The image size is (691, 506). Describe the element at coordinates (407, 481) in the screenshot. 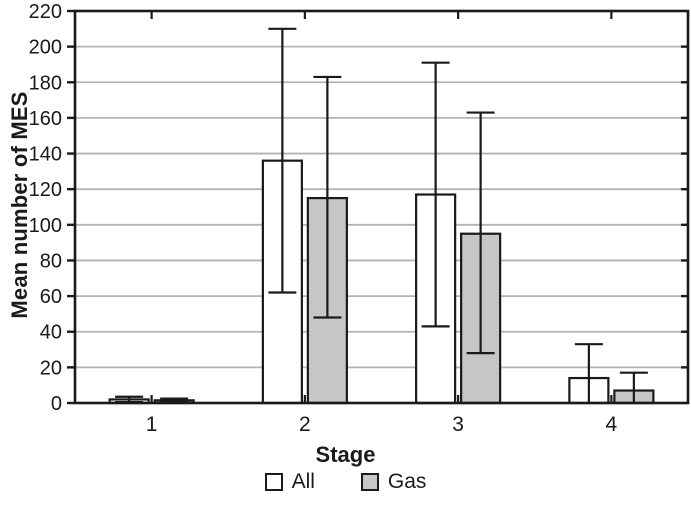

I see `legend-label-gas: Gas` at that location.